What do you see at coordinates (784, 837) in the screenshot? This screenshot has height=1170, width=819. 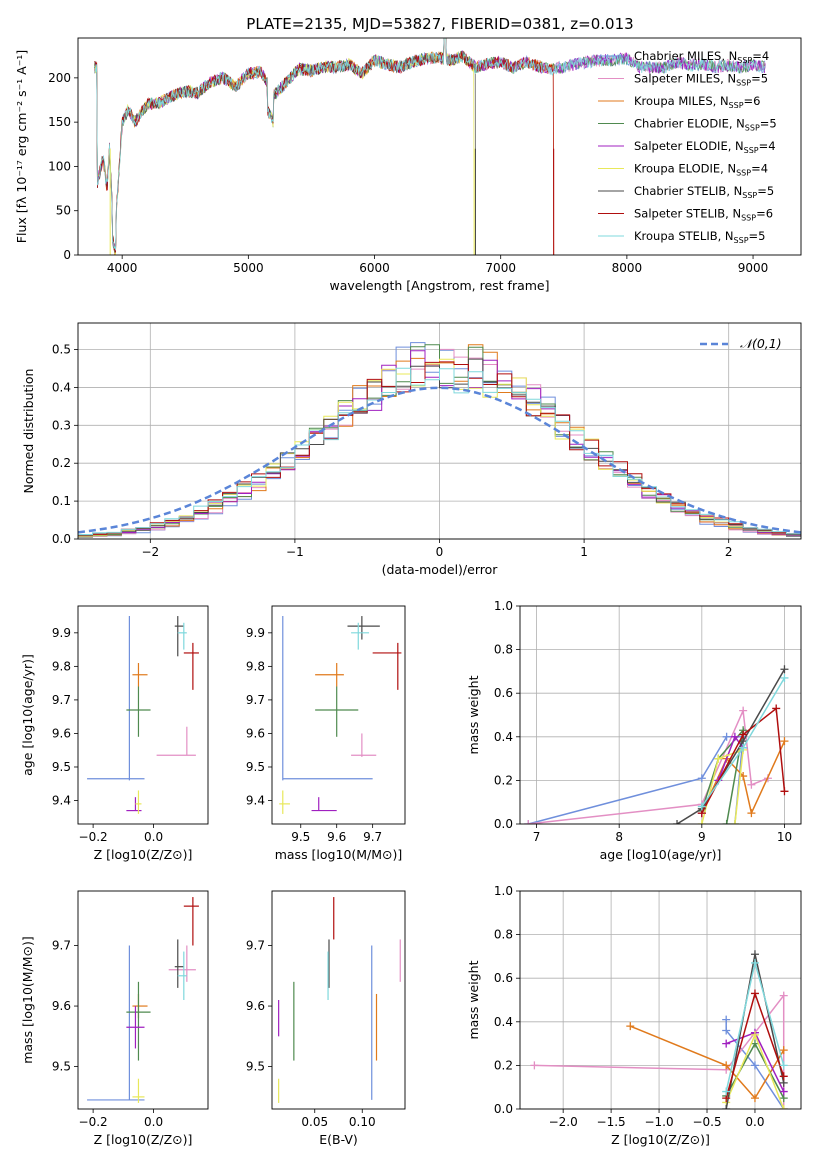 I see `x-tick-label: 10` at bounding box center [784, 837].